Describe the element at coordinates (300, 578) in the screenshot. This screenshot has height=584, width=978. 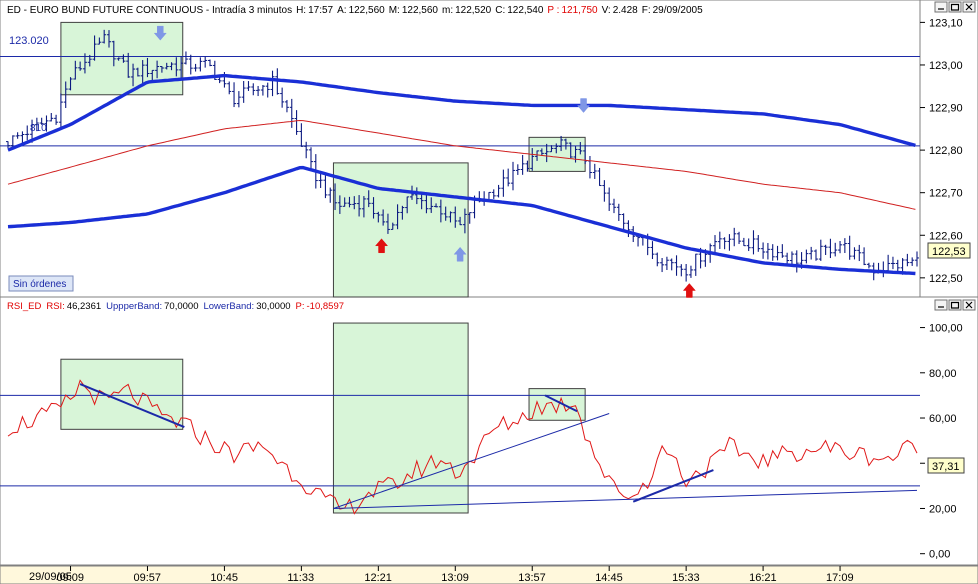
I see `time-tick-label: 11:33` at that location.